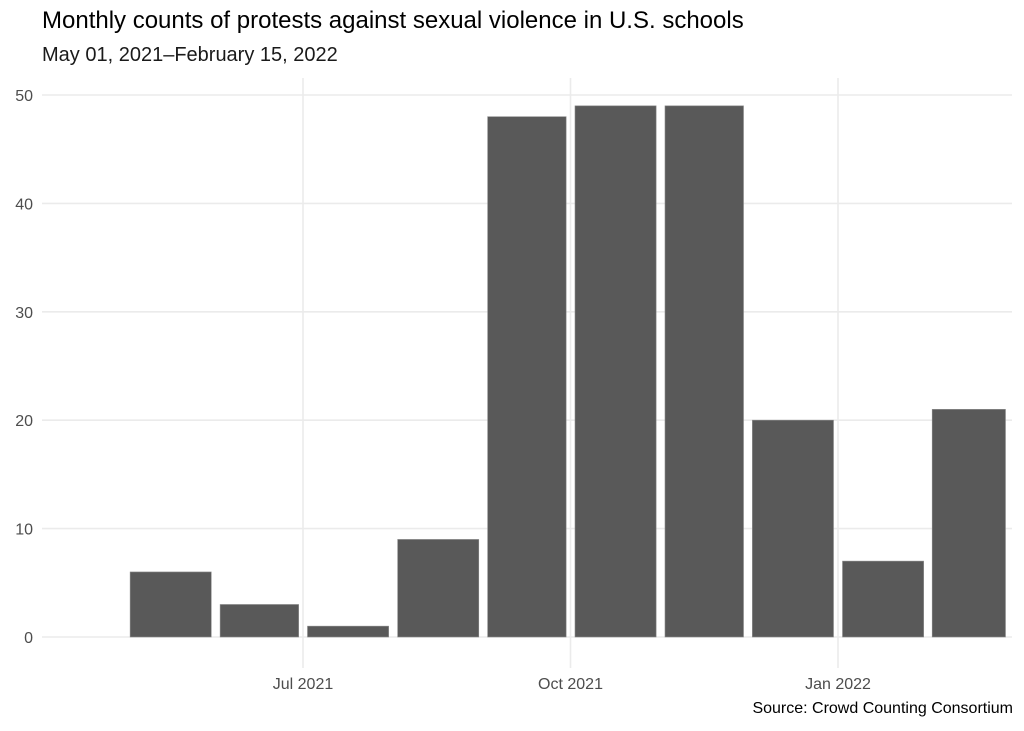 Image resolution: width=1024 pixels, height=731 pixels. What do you see at coordinates (24, 367) in the screenshot?
I see `y-axis-ticks: 0 10 20 30 40 50` at bounding box center [24, 367].